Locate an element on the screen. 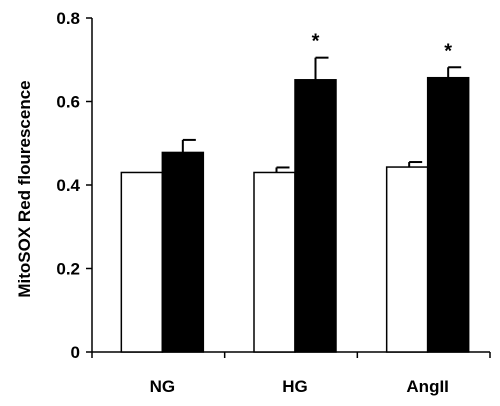 The width and height of the screenshot is (500, 406). x-category-label: HG is located at coordinates (295, 386).